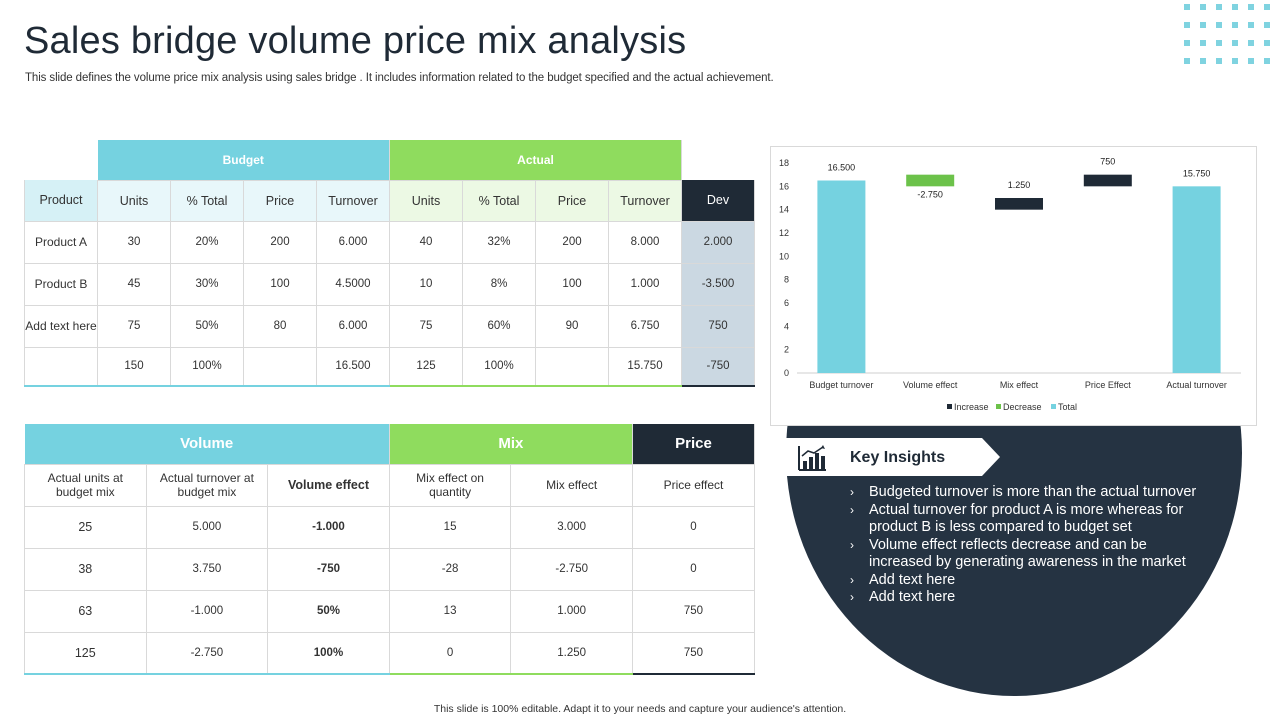 This screenshot has width=1280, height=720. I want to click on x-tick-label: Budget turnover, so click(841, 385).